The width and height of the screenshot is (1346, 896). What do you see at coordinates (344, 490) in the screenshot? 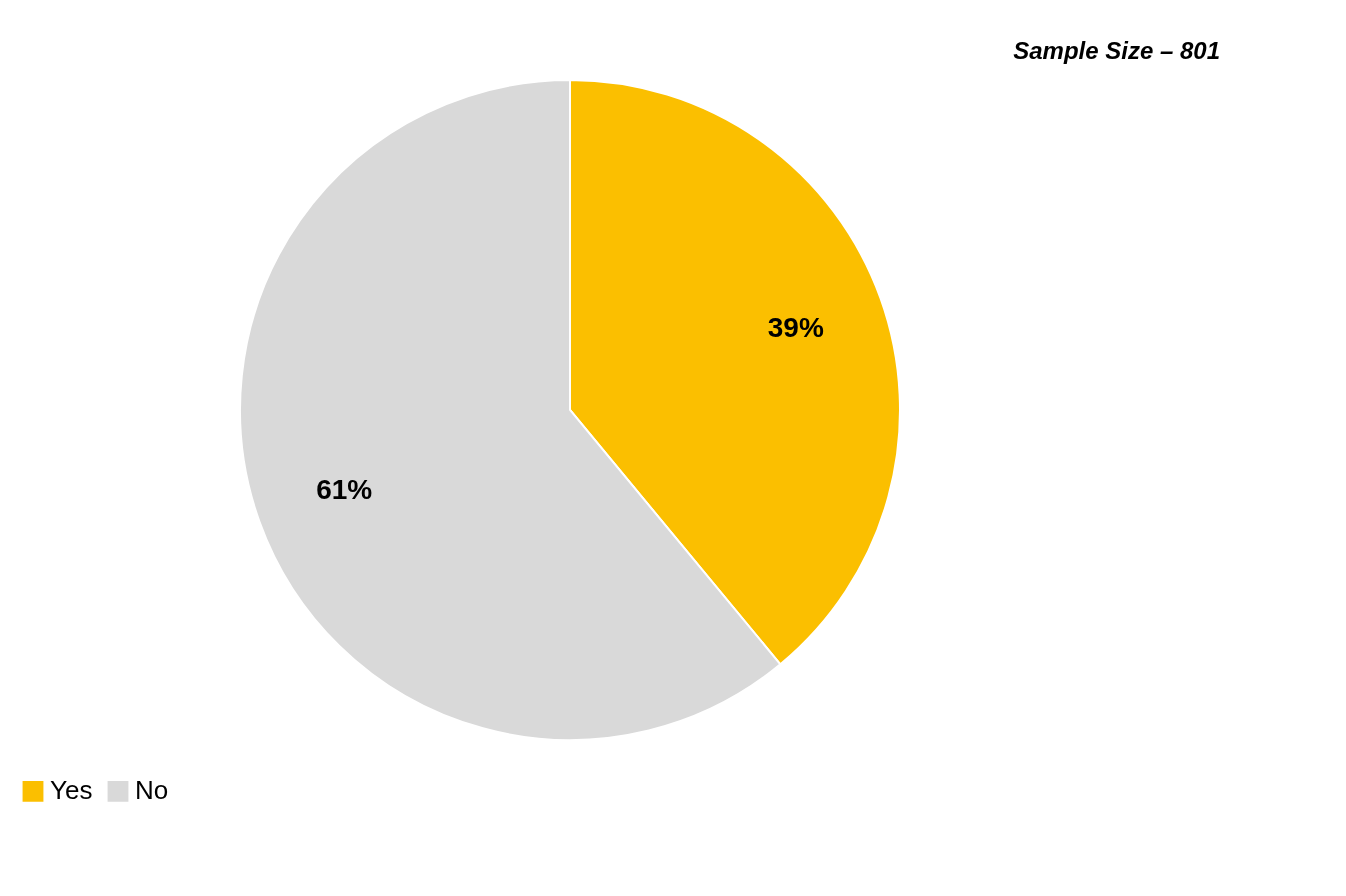
I see `data-label: 61%` at bounding box center [344, 490].